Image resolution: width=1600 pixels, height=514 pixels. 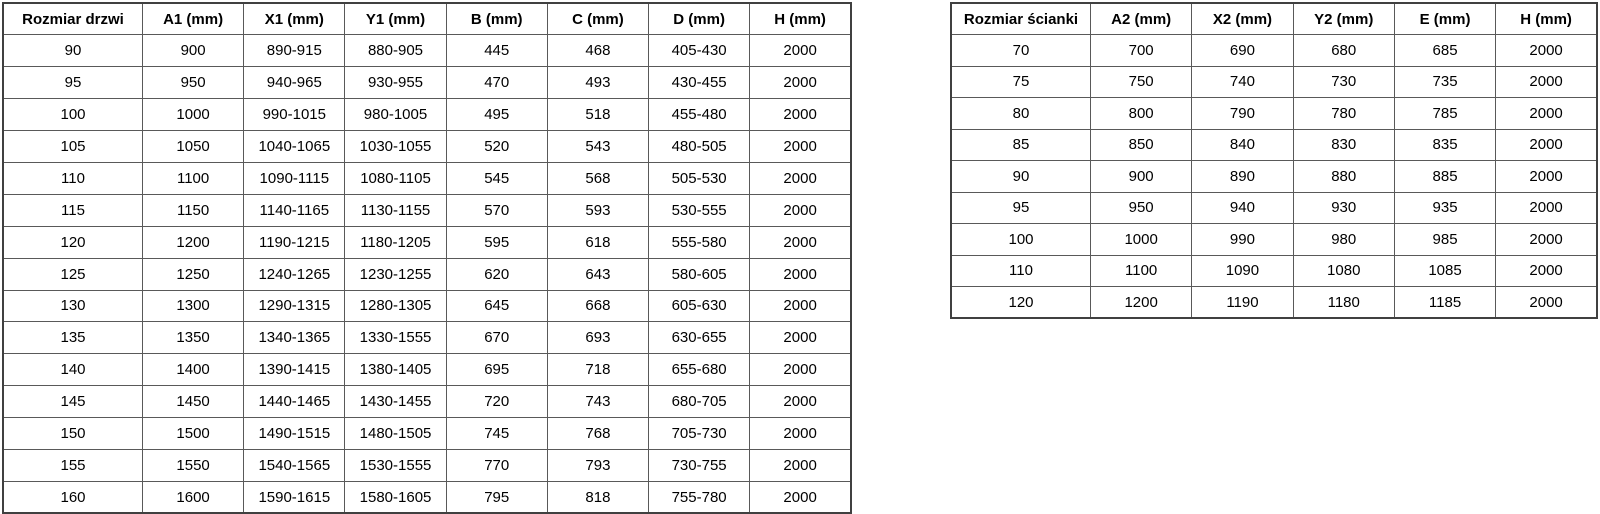 What do you see at coordinates (496, 497) in the screenshot?
I see `table-cell: 795` at bounding box center [496, 497].